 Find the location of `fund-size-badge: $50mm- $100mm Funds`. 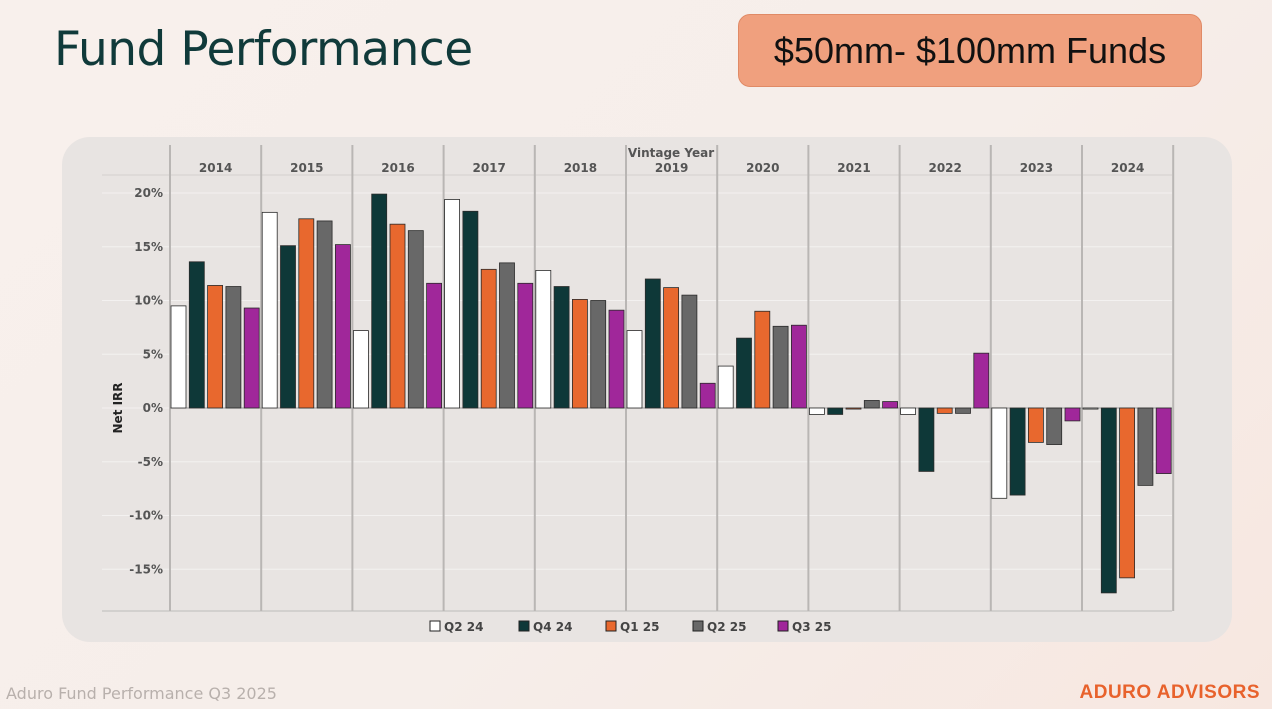

fund-size-badge: $50mm- $100mm Funds is located at coordinates (970, 50).